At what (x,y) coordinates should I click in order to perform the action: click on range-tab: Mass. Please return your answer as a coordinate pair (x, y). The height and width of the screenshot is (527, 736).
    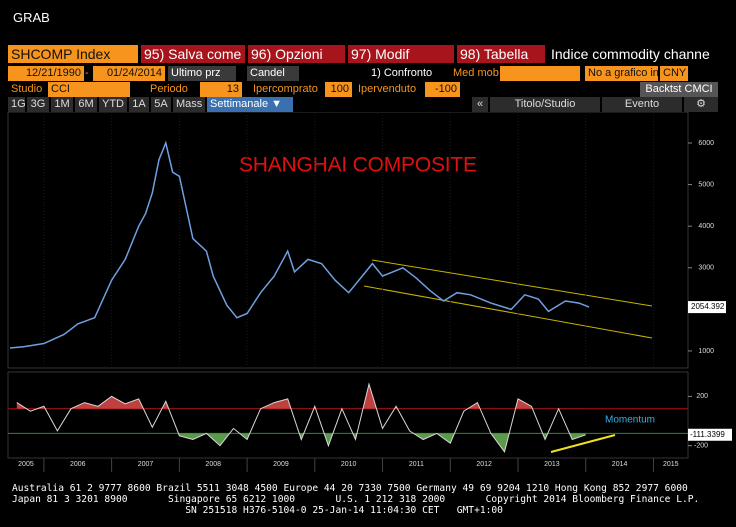
    Looking at the image, I should click on (189, 104).